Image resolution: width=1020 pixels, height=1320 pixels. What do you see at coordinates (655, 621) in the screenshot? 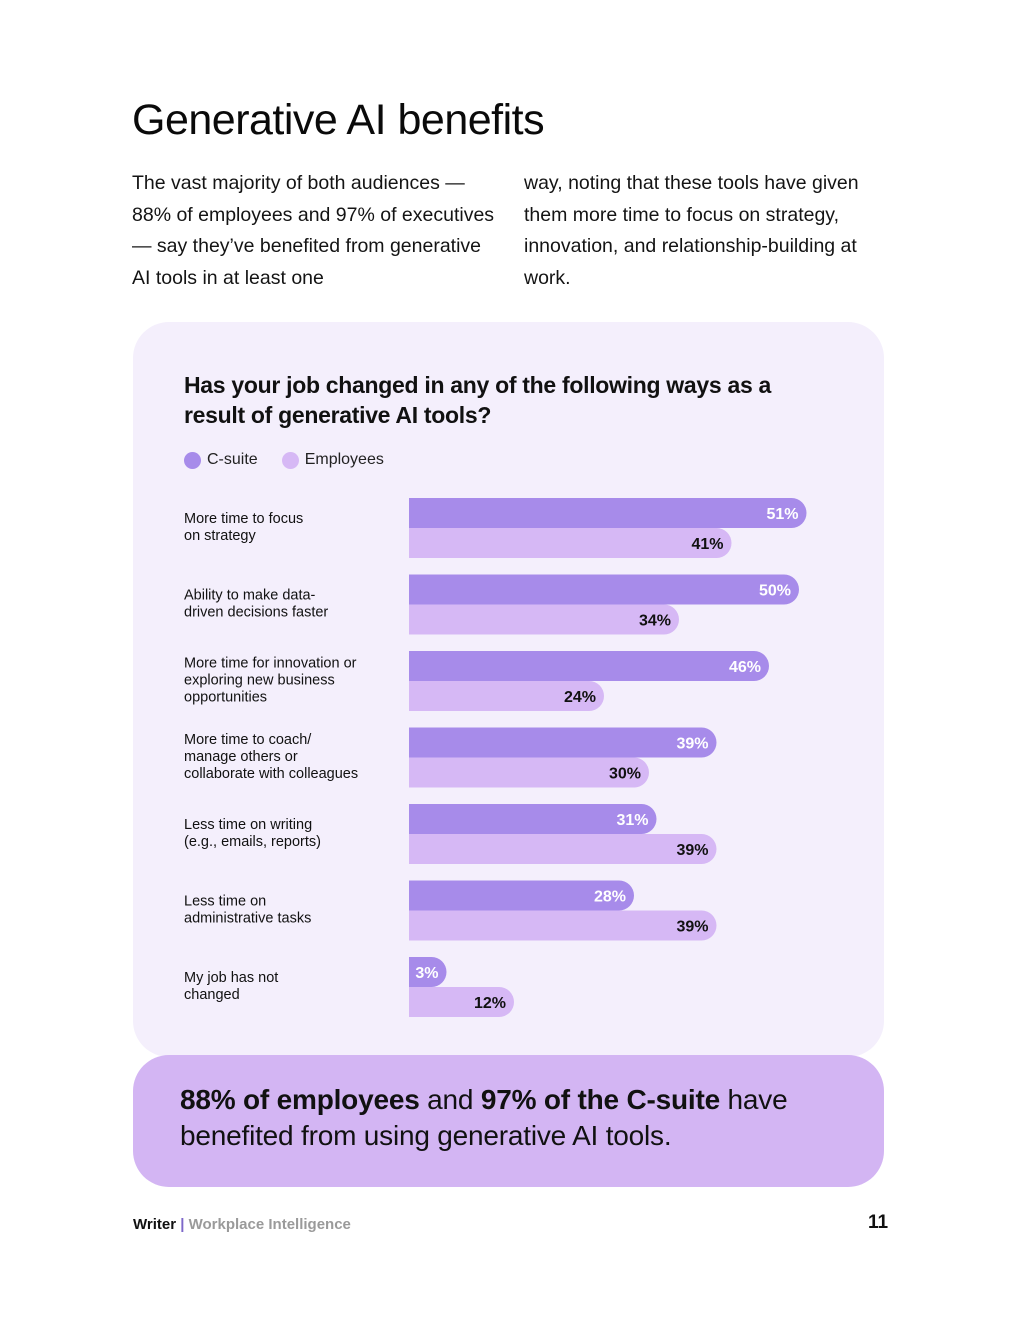
I see `data-label-employees: 34%` at bounding box center [655, 621].